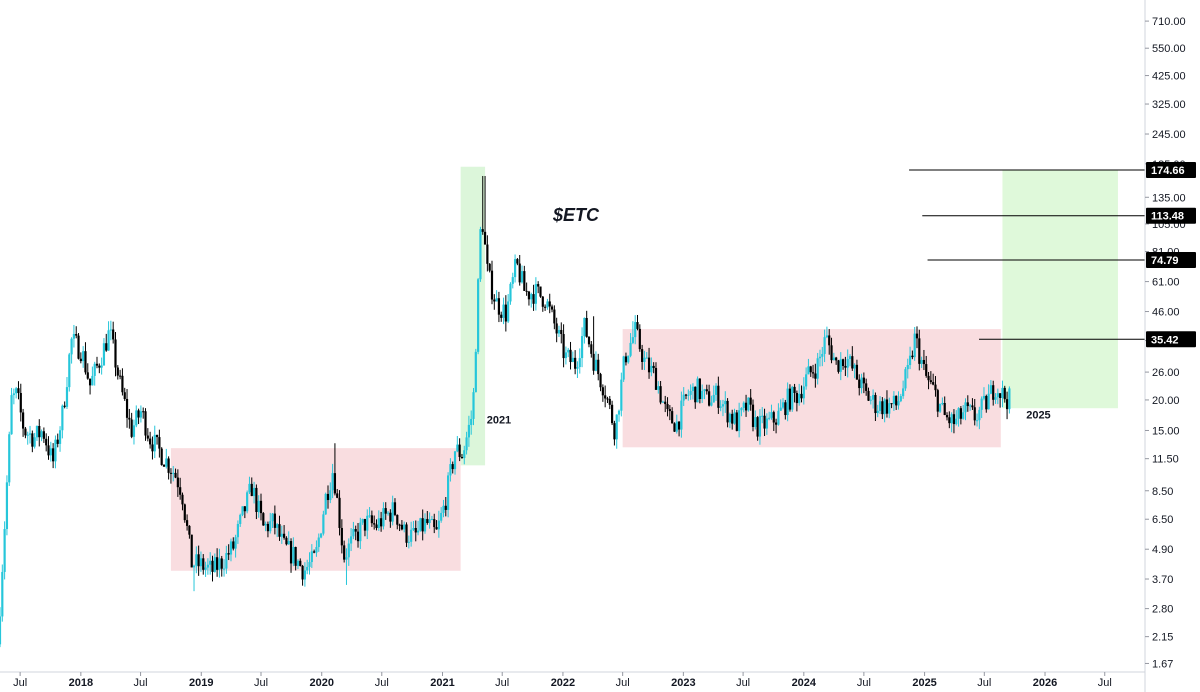 The height and width of the screenshot is (692, 1200). Describe the element at coordinates (1162, 638) in the screenshot. I see `y-tick-label: 2.15` at that location.